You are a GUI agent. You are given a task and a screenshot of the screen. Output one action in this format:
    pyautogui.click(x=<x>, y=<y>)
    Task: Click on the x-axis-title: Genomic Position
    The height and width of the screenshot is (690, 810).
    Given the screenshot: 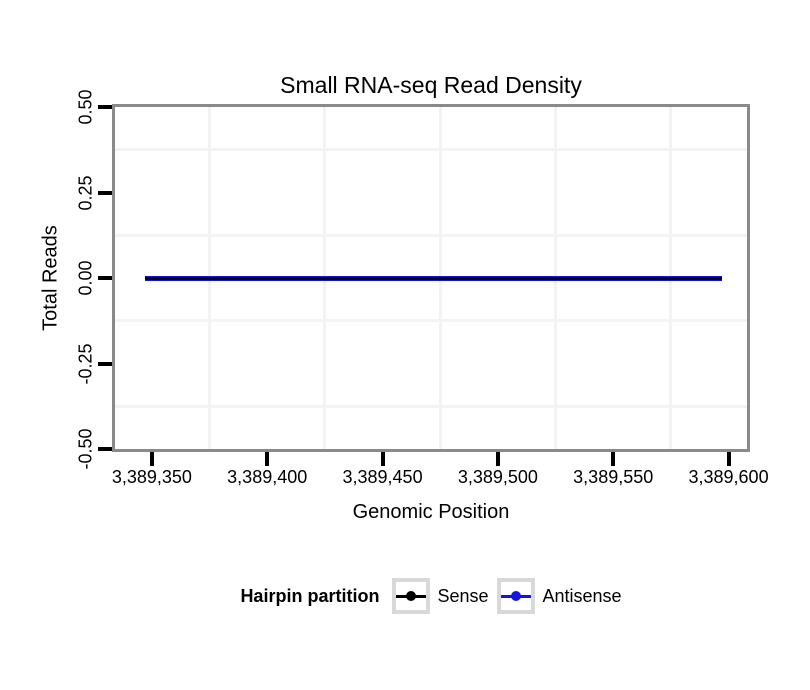 What is the action you would take?
    pyautogui.click(x=431, y=512)
    